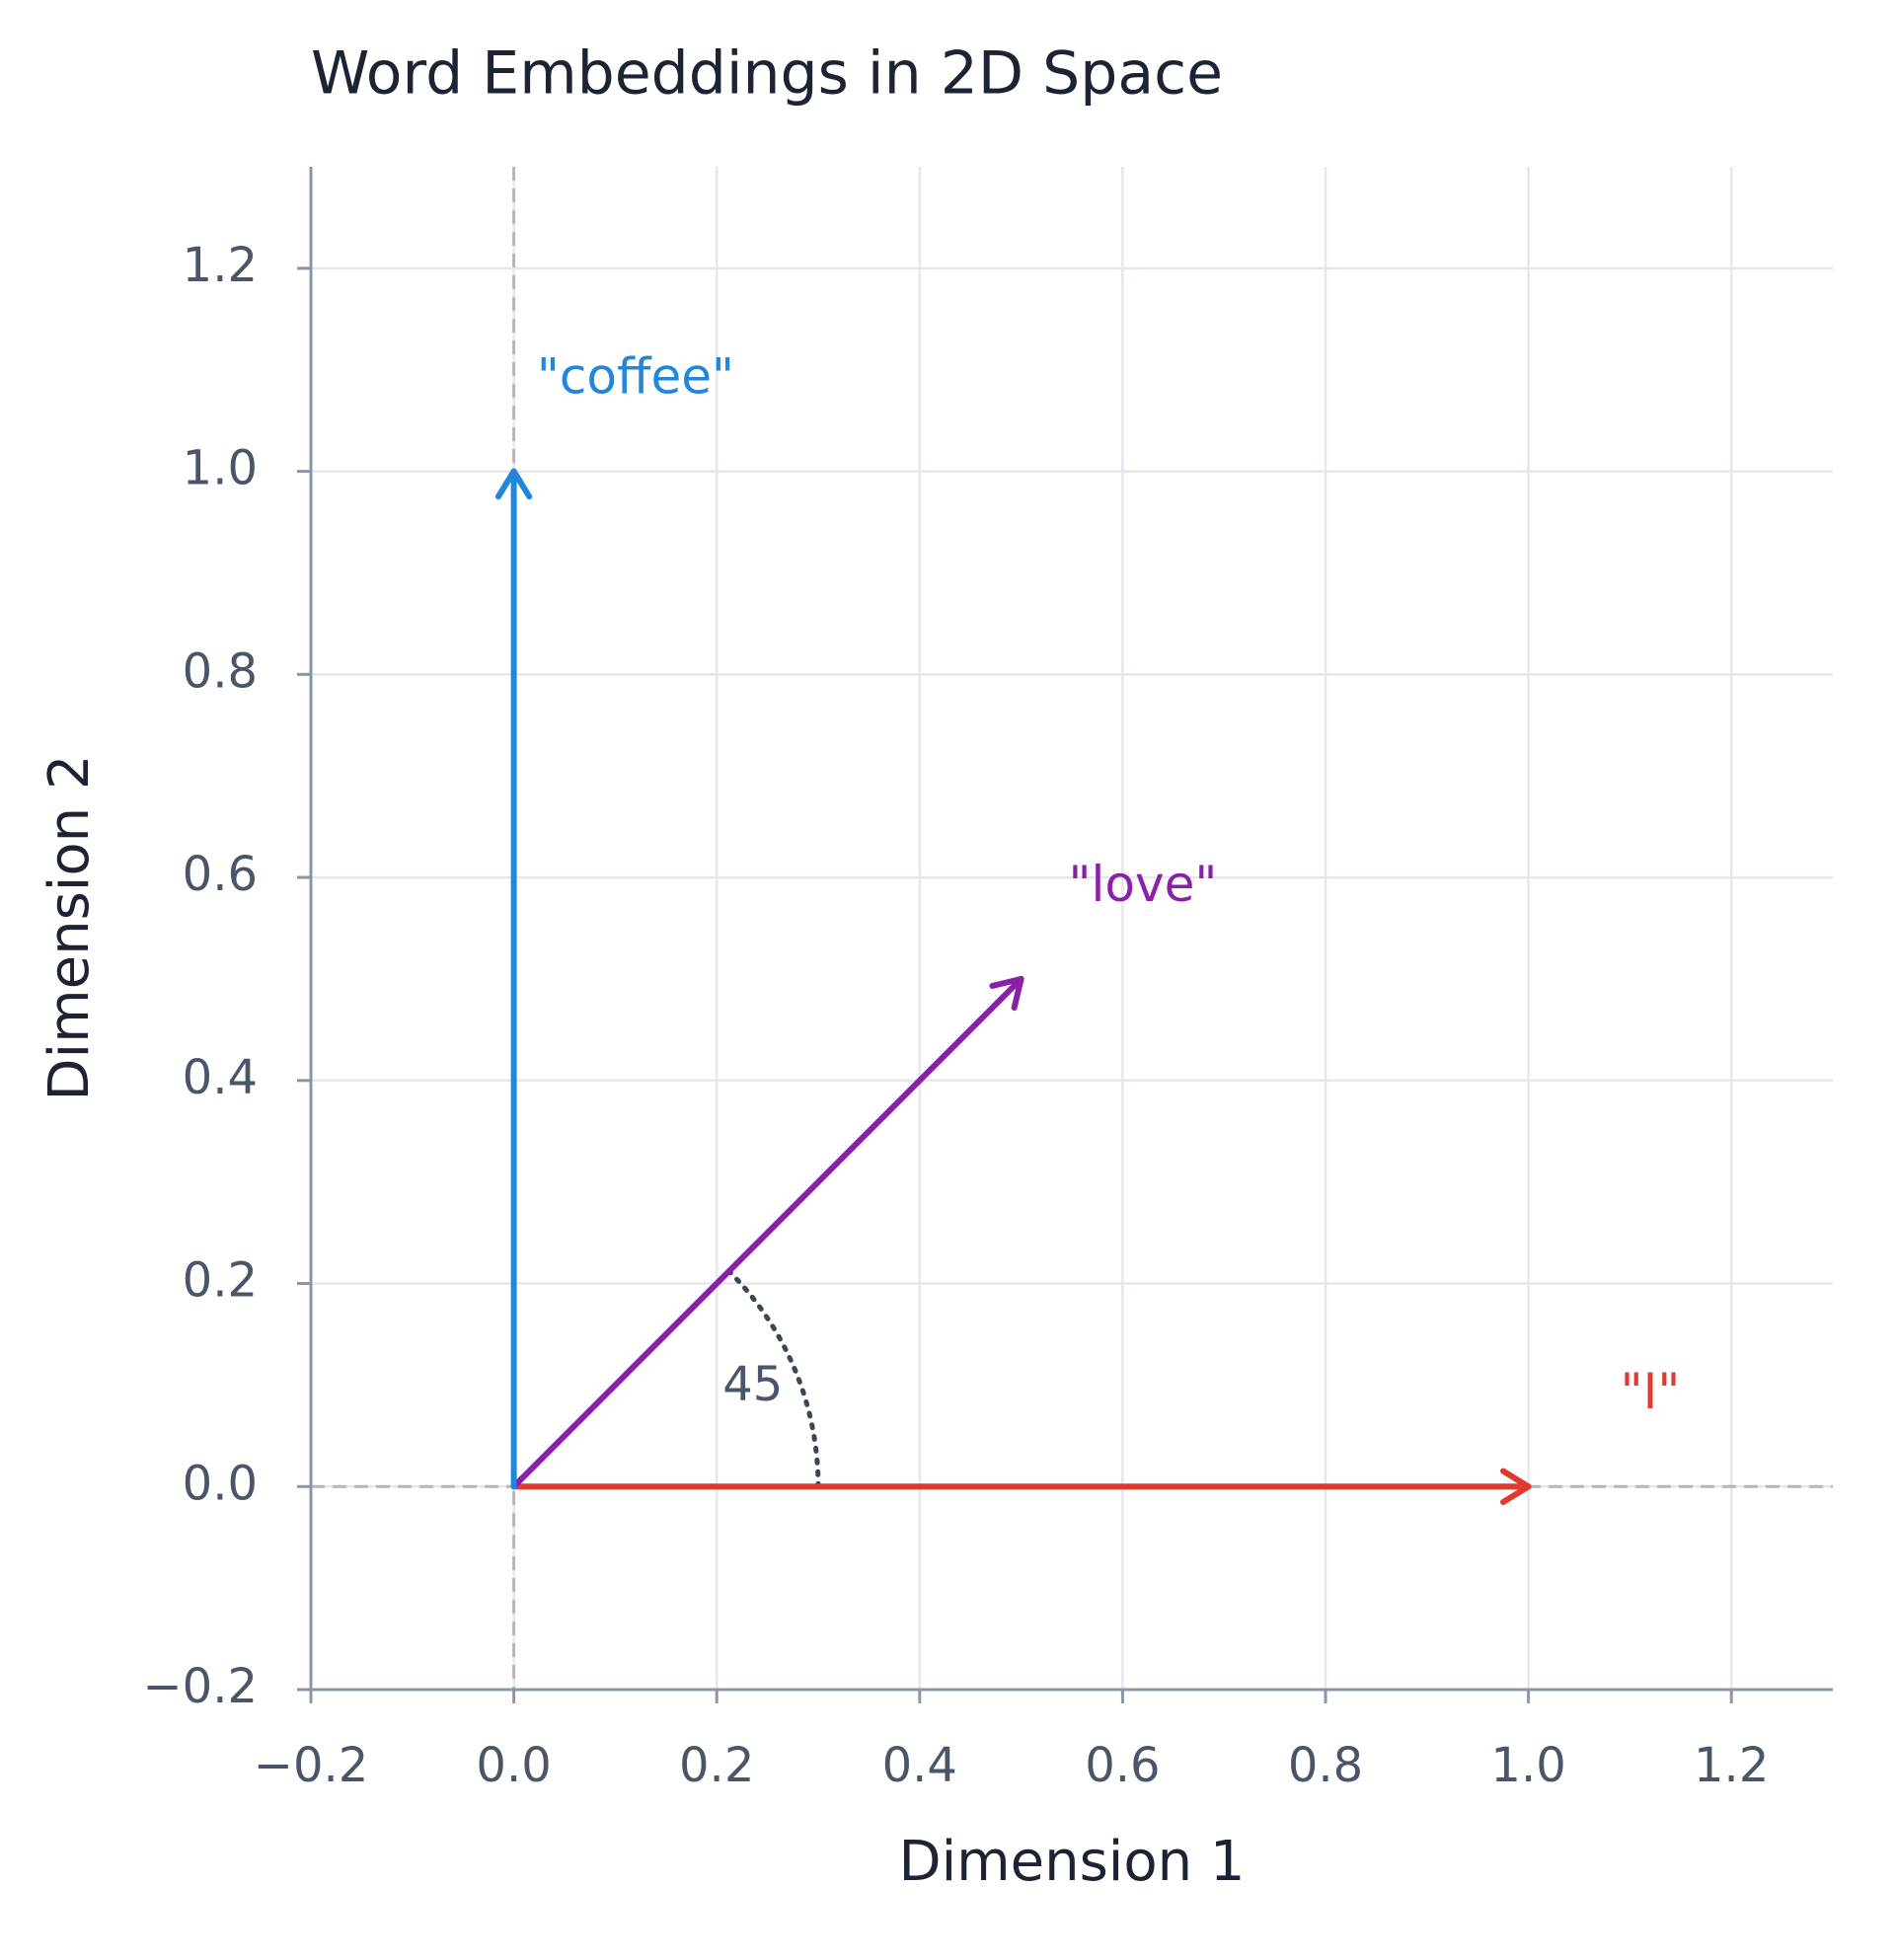 Image resolution: width=1895 pixels, height=1960 pixels. Describe the element at coordinates (221, 468) in the screenshot. I see `y-tick-label: 1.0` at that location.